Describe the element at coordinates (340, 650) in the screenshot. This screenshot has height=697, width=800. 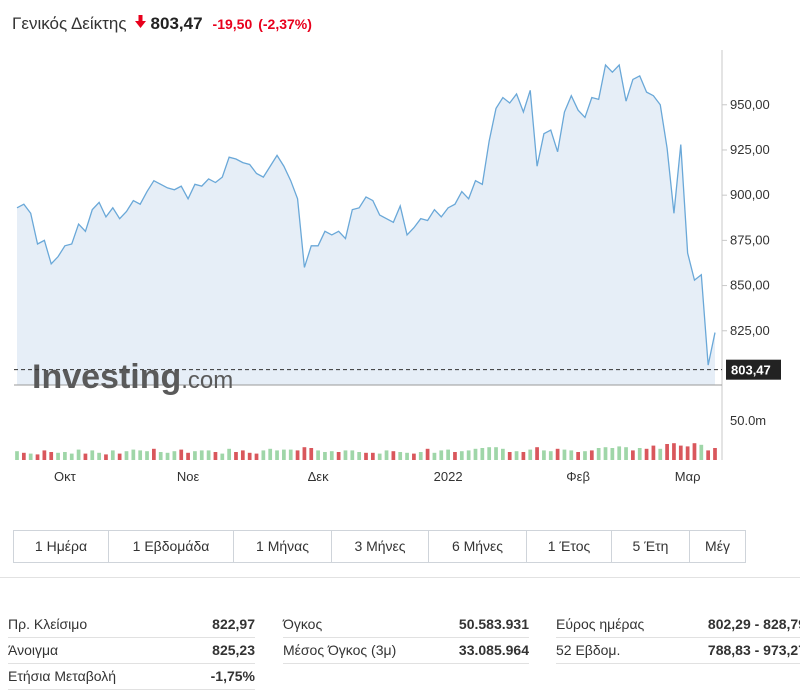
I see `stat-label: Μέσος Όγκος (3μ)` at that location.